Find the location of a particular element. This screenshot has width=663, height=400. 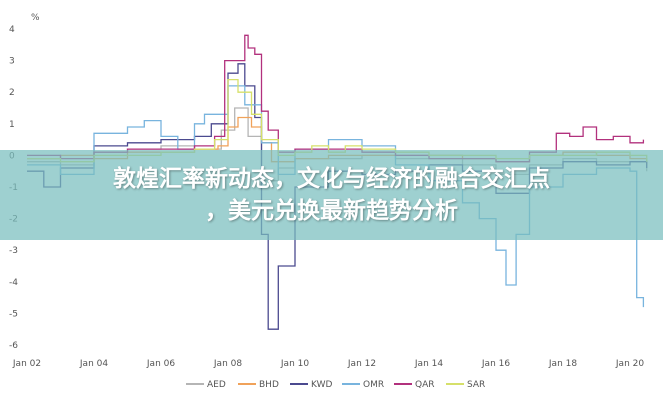

y-tick-label: -5 is located at coordinates (13, 314).